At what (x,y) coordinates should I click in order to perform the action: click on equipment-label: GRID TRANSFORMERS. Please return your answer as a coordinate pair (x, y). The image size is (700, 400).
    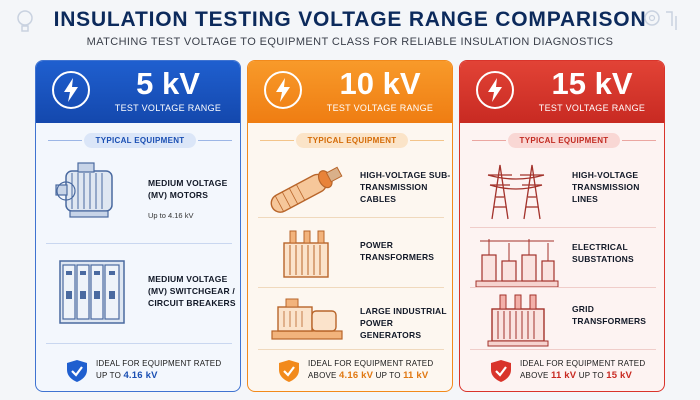
    Looking at the image, I should click on (609, 315).